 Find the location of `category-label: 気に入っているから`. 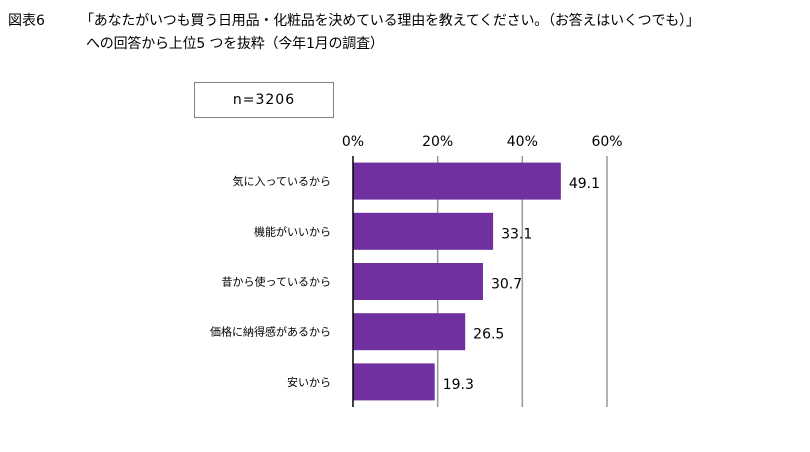

category-label: 気に入っているから is located at coordinates (282, 181).